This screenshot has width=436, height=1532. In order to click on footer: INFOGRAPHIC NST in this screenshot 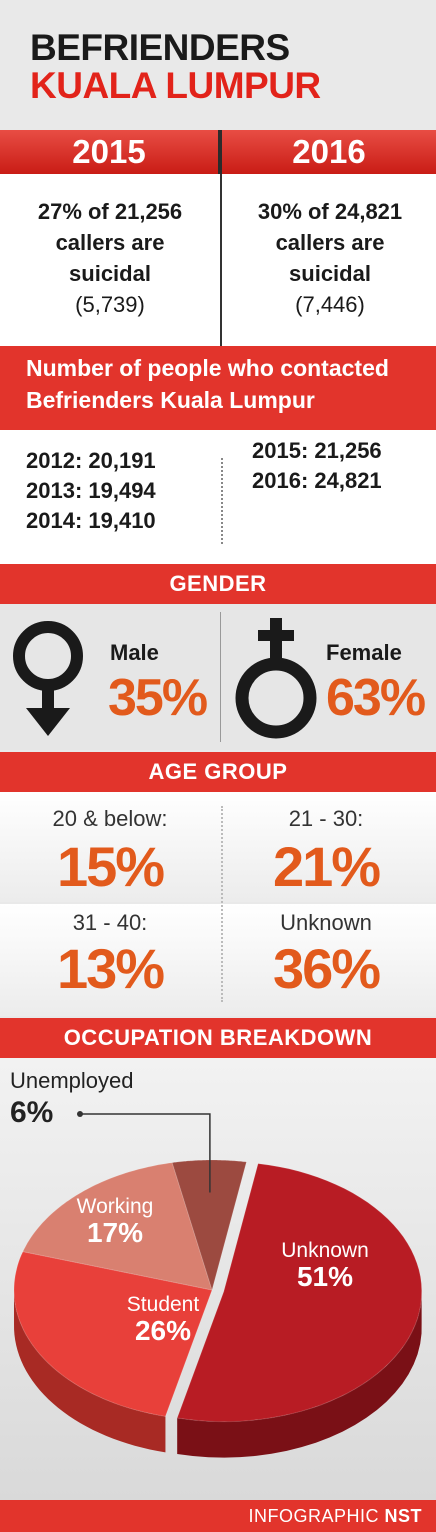, I will do `click(218, 1516)`.